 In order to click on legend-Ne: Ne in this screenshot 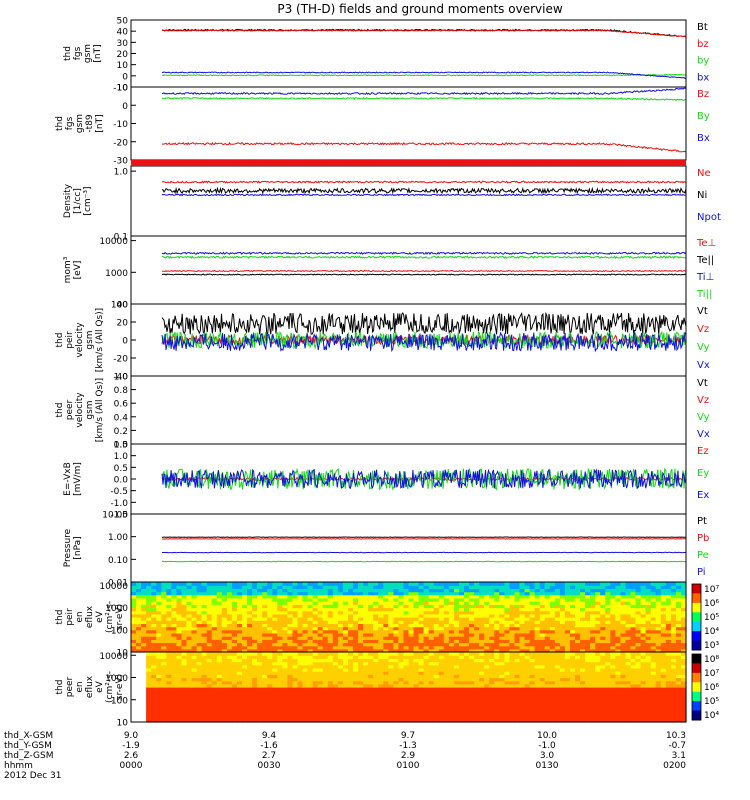, I will do `click(704, 173)`.